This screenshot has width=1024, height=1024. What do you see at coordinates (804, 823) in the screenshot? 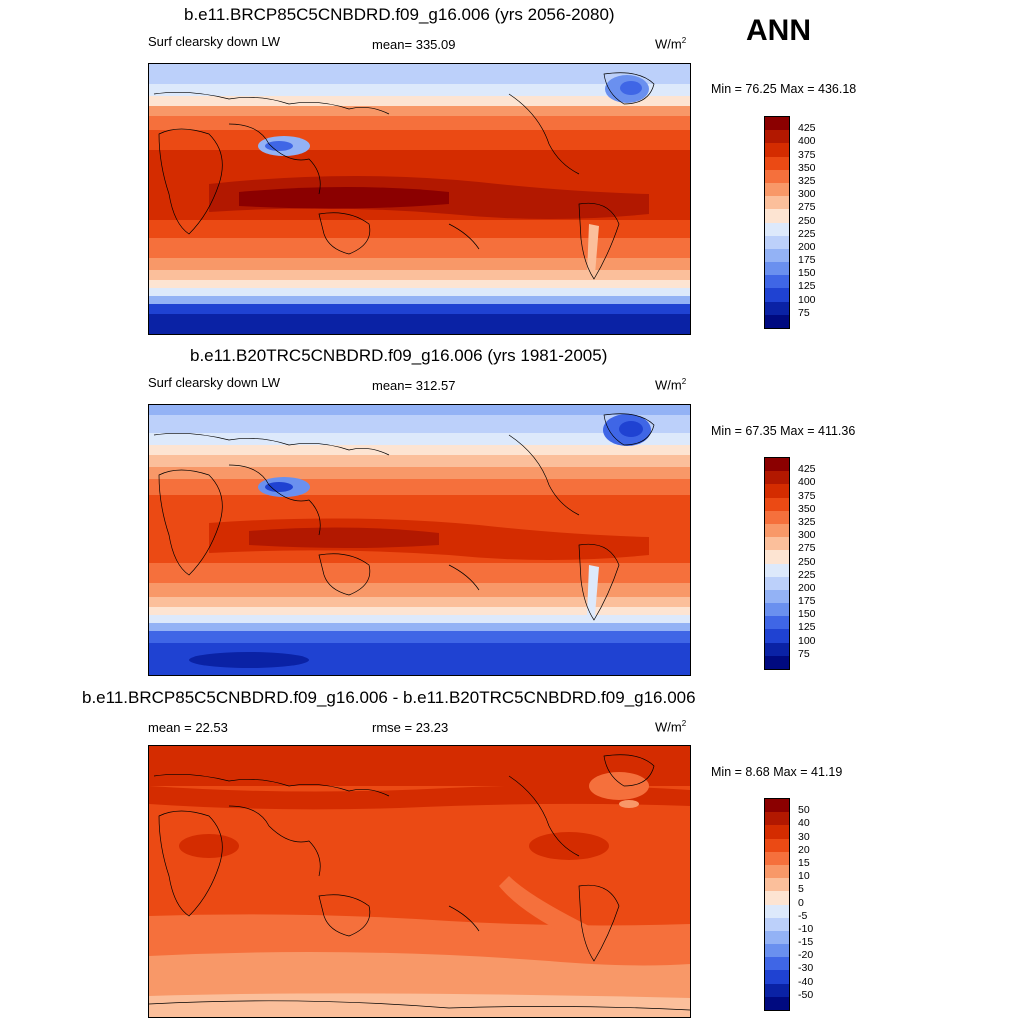
I see `colorbar-tick-label: 40` at bounding box center [804, 823].